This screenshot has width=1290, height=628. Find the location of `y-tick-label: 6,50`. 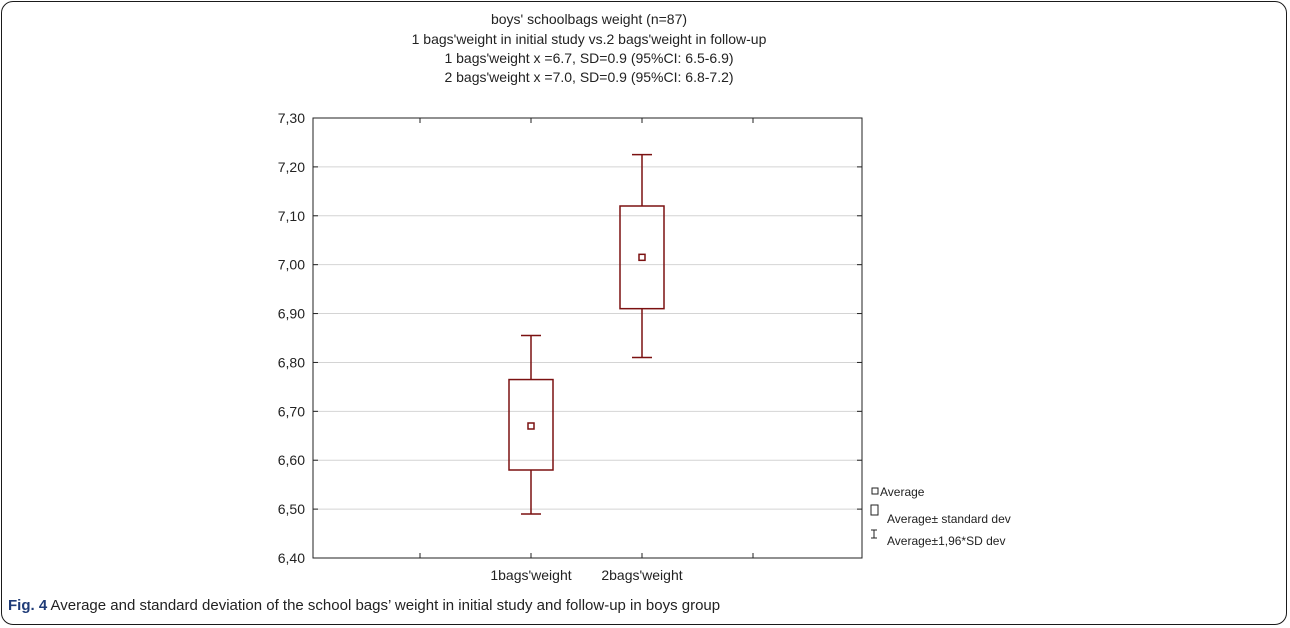

y-tick-label: 6,50 is located at coordinates (291, 509).